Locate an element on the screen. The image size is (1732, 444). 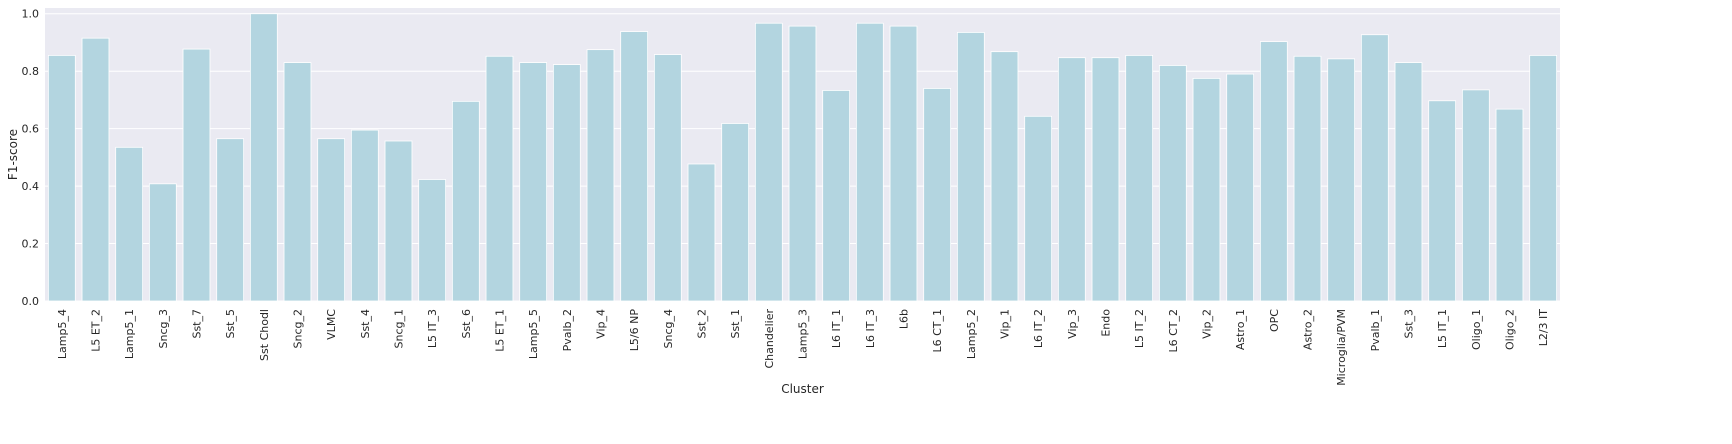
x-tick-label: L5 IT_3 is located at coordinates (432, 328).